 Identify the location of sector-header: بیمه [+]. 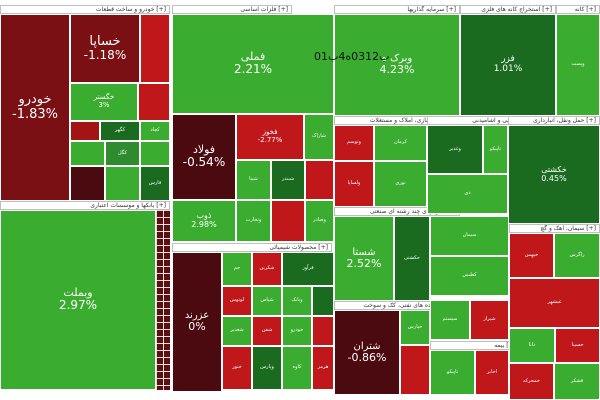
(475, 345).